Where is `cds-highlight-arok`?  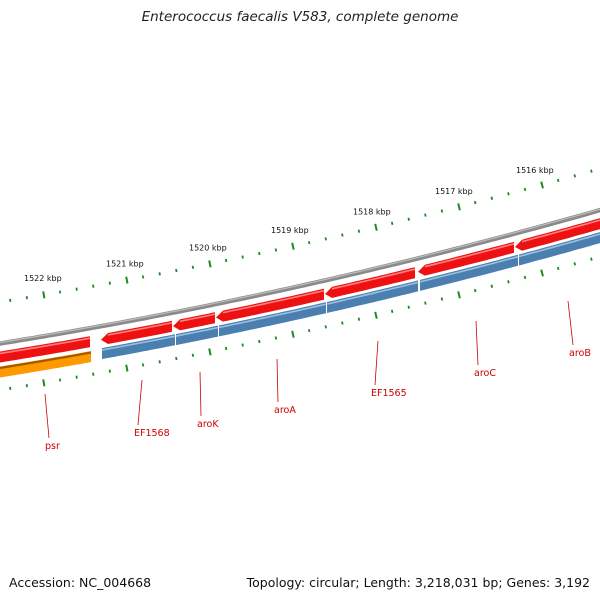 cds-highlight-arok is located at coordinates (197, 318).